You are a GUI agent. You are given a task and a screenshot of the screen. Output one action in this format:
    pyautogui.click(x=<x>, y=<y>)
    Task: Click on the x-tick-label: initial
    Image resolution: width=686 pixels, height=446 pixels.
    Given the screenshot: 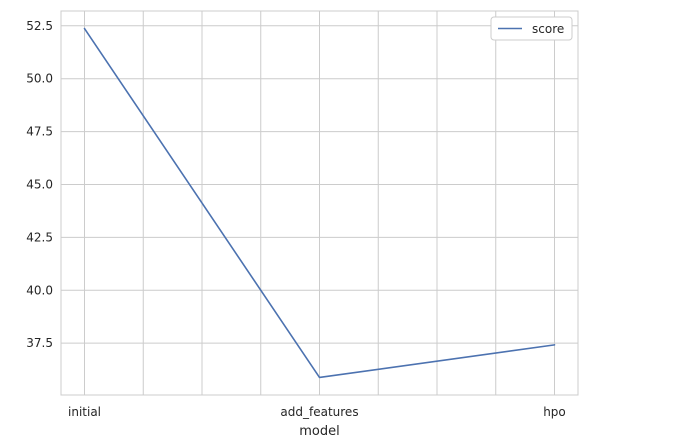 What is the action you would take?
    pyautogui.click(x=84, y=412)
    